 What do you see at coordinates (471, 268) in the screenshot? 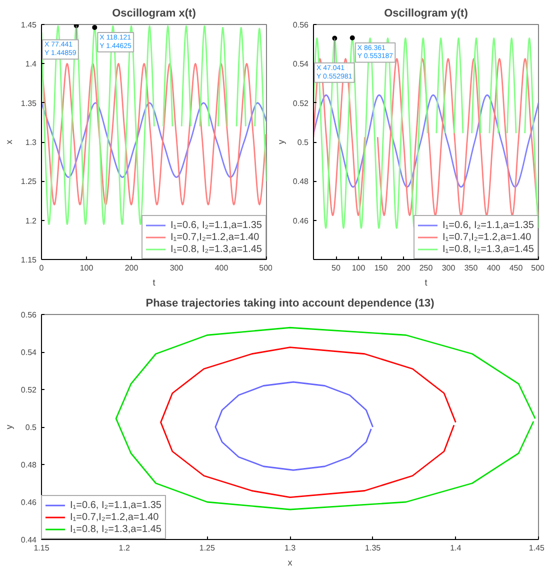
I see `x-tick-label: 350` at bounding box center [471, 268].